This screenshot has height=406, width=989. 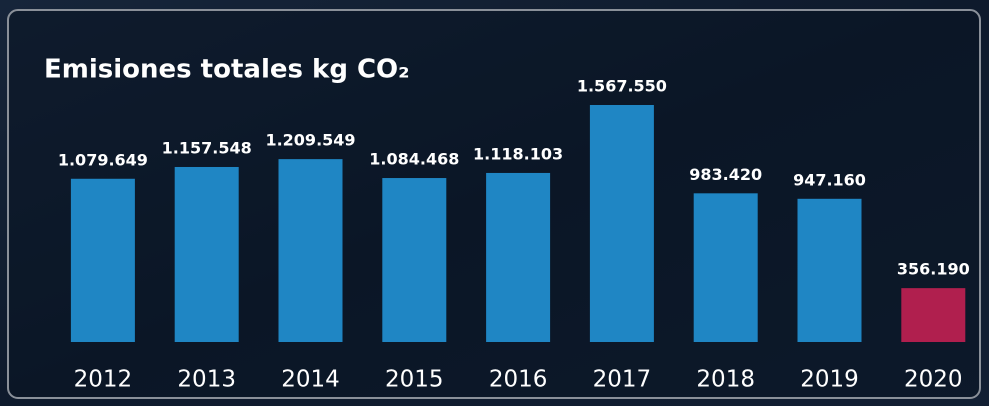 What do you see at coordinates (227, 70) in the screenshot?
I see `chart-title: Emisiones totales kg CO₂` at bounding box center [227, 70].